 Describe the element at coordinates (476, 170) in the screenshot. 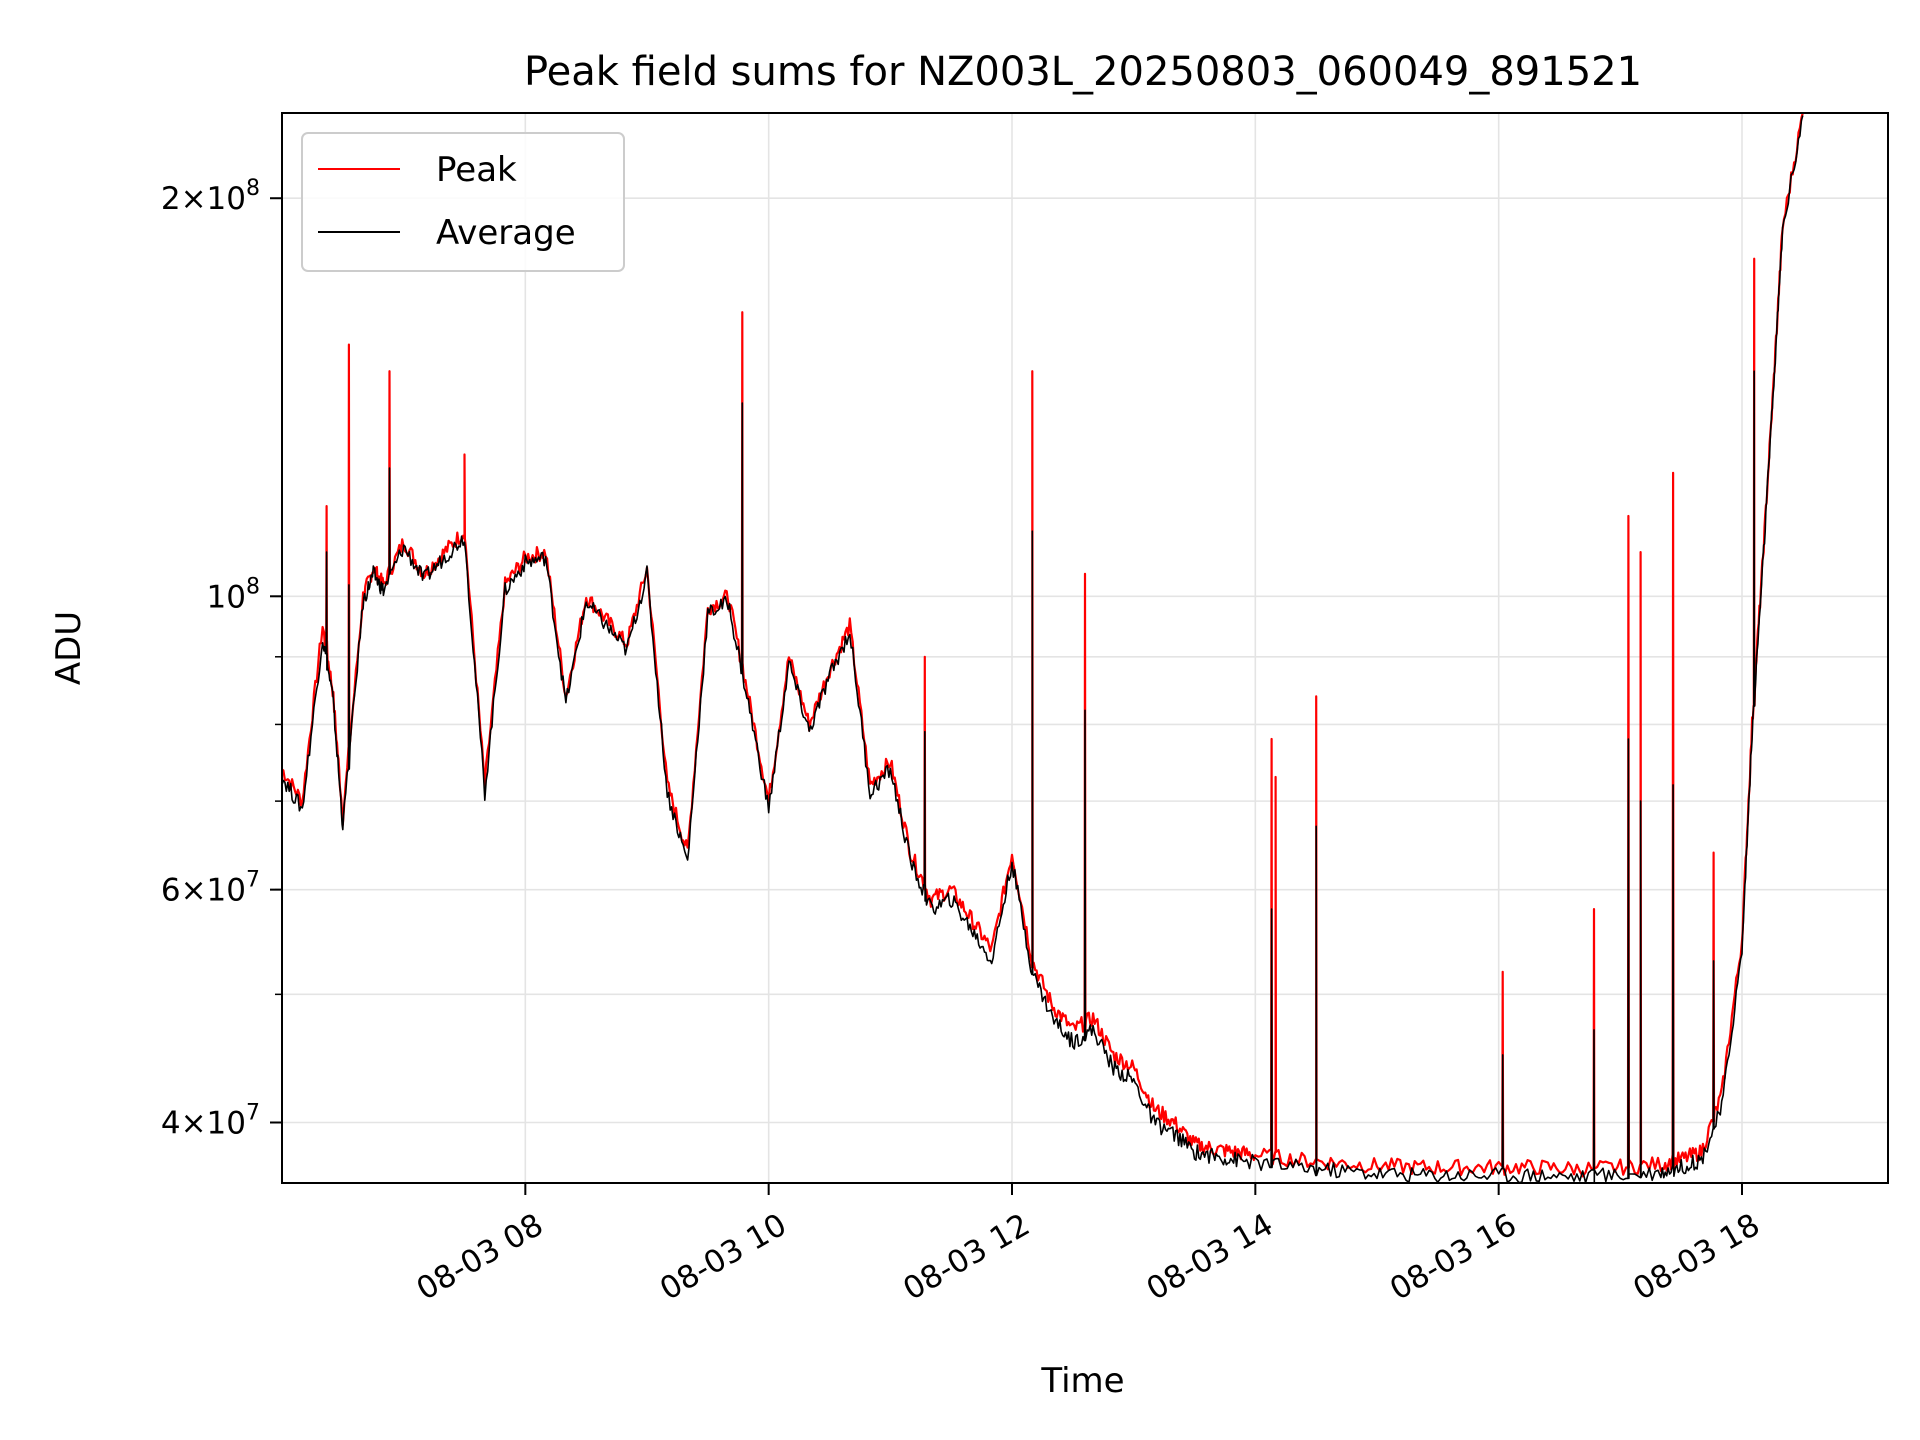

I see `legend-label-peak: Peak` at that location.